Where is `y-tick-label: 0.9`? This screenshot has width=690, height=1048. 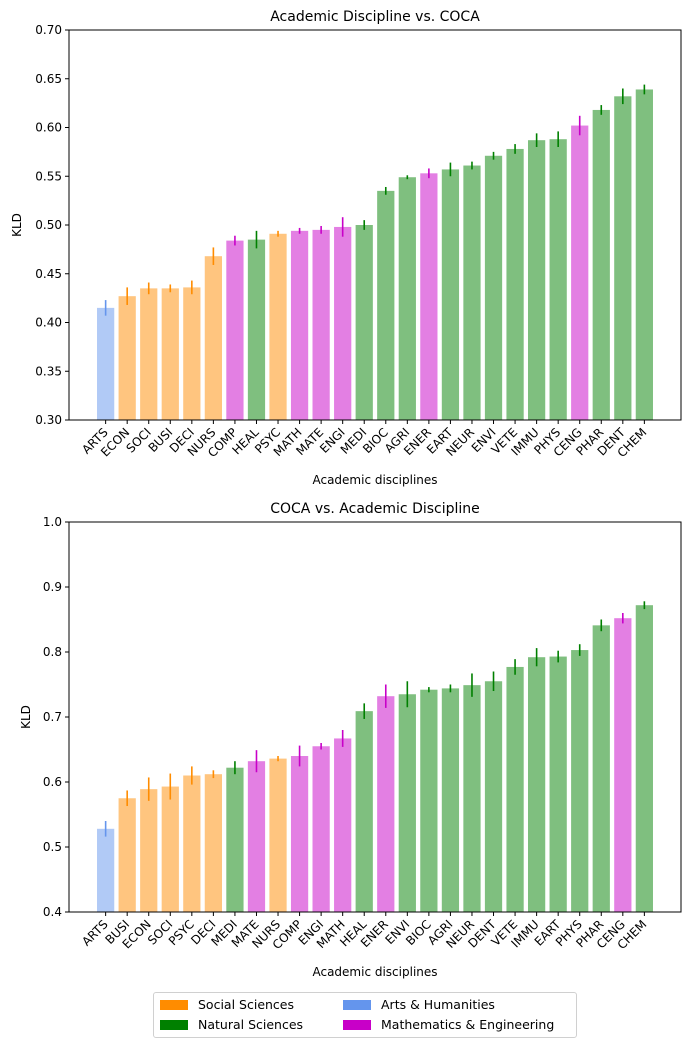 y-tick-label: 0.9 is located at coordinates (52, 587).